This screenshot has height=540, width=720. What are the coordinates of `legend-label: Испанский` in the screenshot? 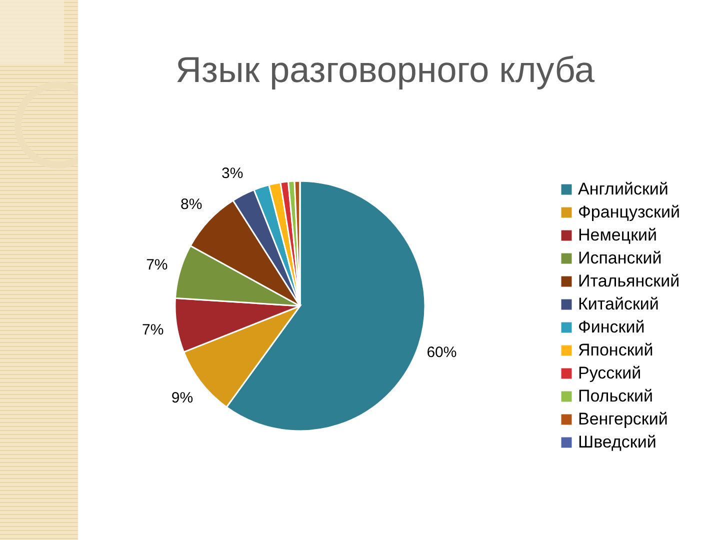 It's located at (620, 258).